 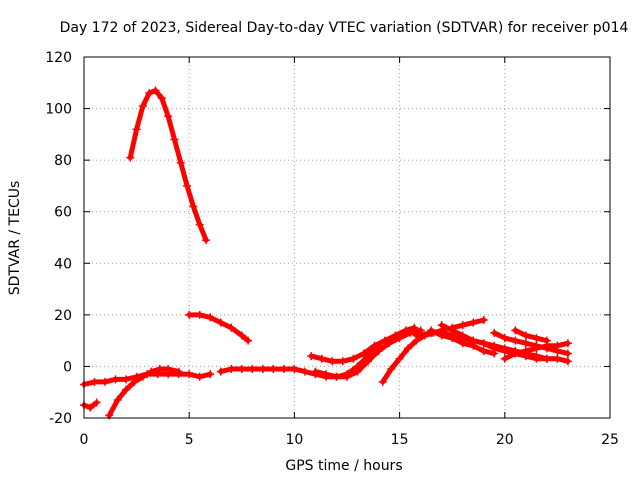 What do you see at coordinates (58, 58) in the screenshot?
I see `y-tick-label: 120` at bounding box center [58, 58].